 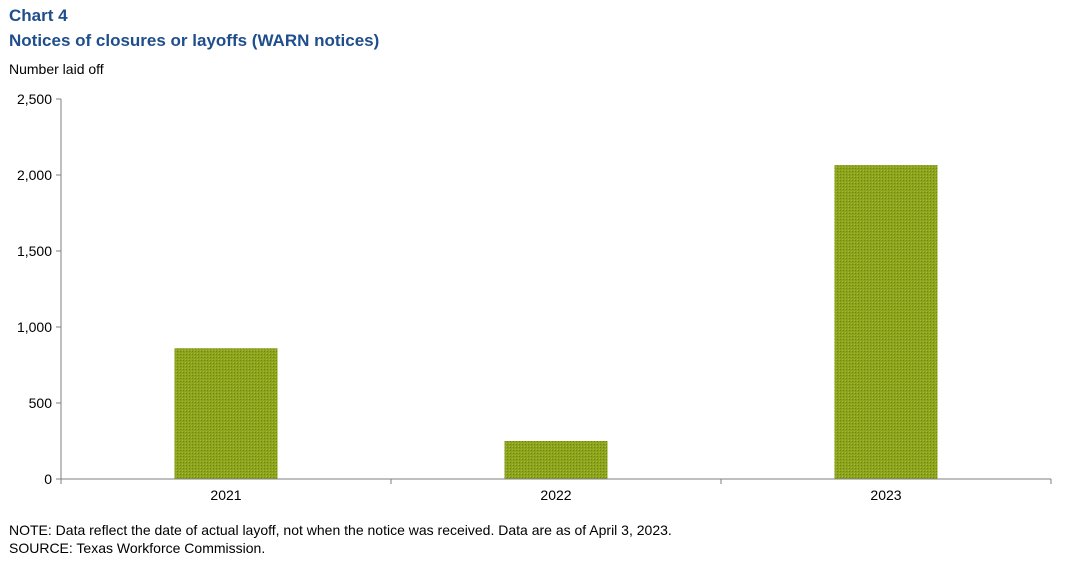 I want to click on y-tick-label: 0, so click(x=48, y=479).